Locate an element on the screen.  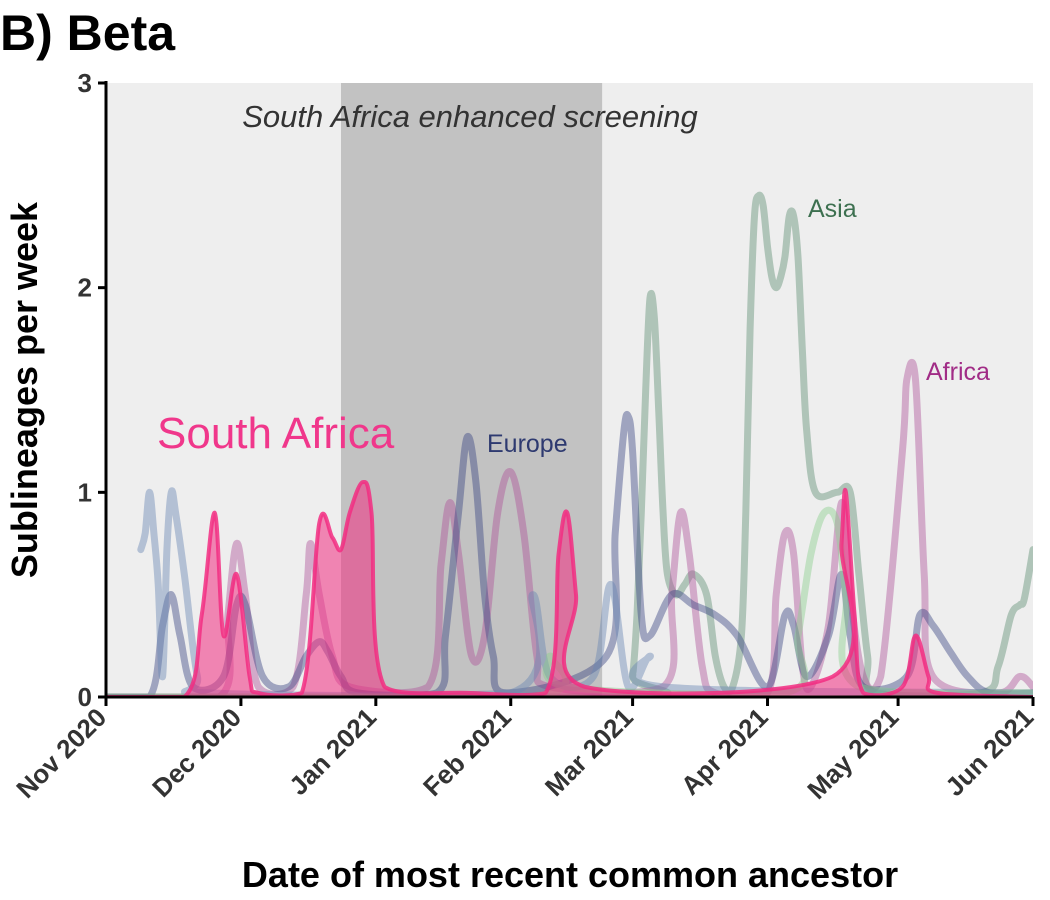
x-tick-label: Feb 2021 is located at coordinates (467, 752).